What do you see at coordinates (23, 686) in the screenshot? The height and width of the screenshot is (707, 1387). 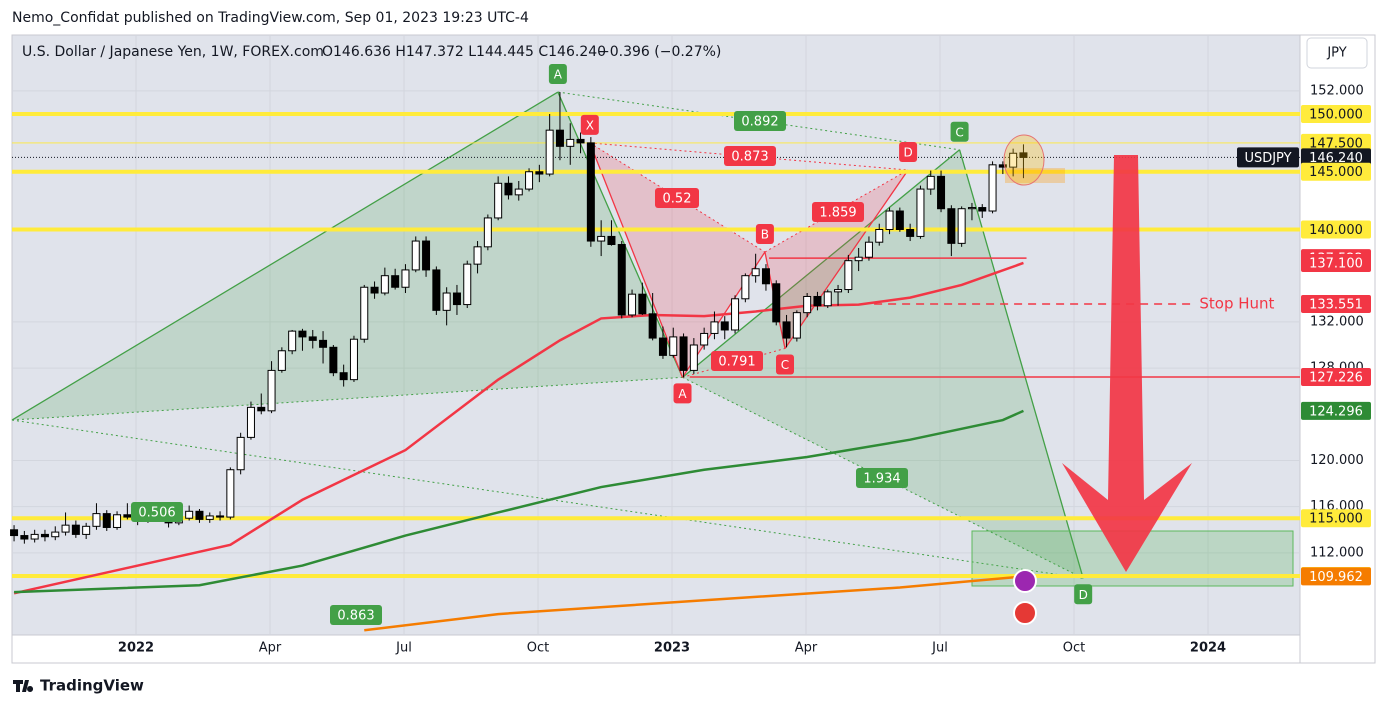 I see `logo` at bounding box center [23, 686].